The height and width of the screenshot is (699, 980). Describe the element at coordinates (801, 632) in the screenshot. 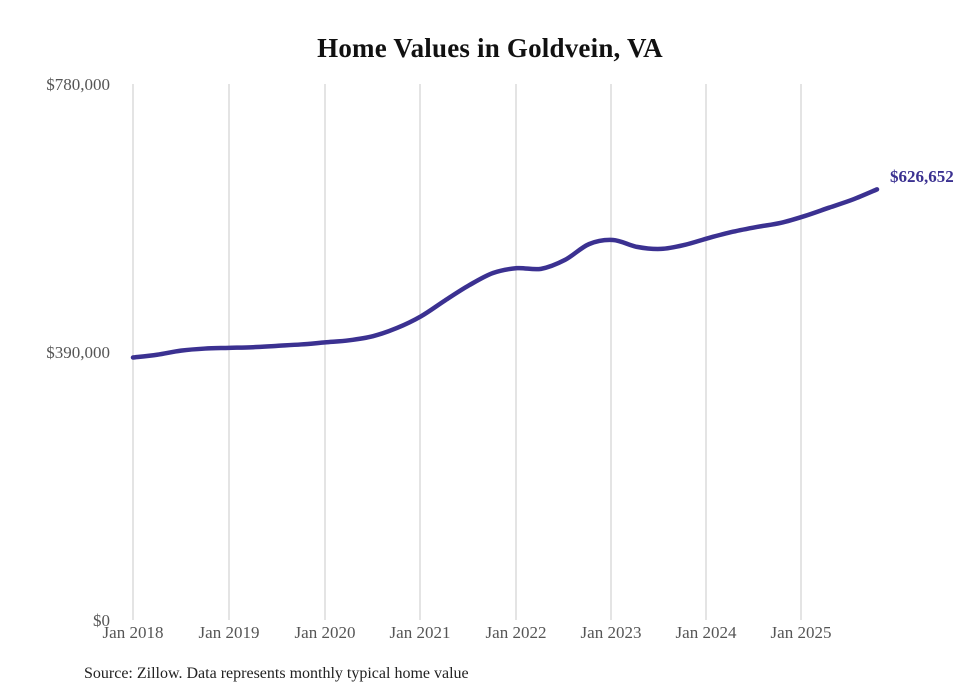

I see `x-axis-tick-jan-2025: Jan 2025` at that location.